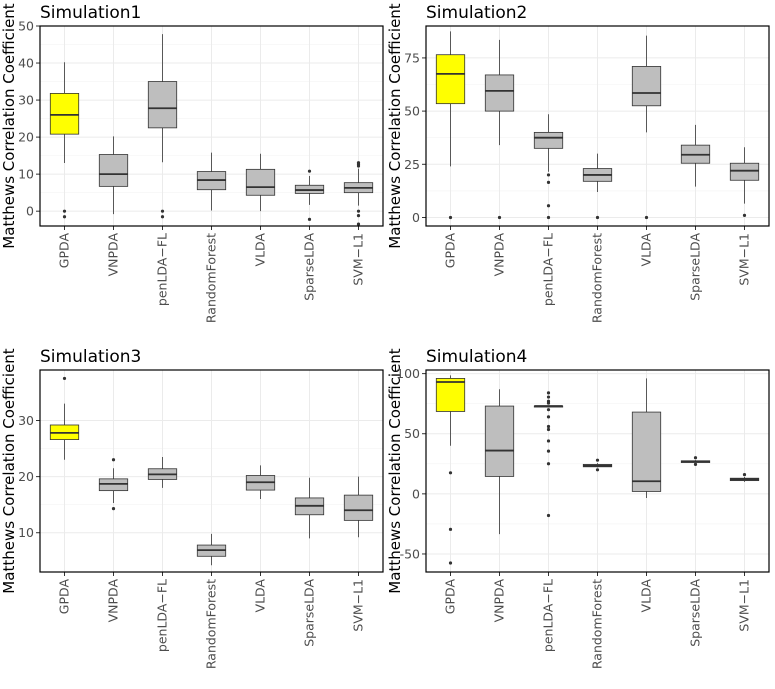 This screenshot has height=689, width=775. What do you see at coordinates (90, 357) in the screenshot?
I see `panel-title: Simulation3` at bounding box center [90, 357].